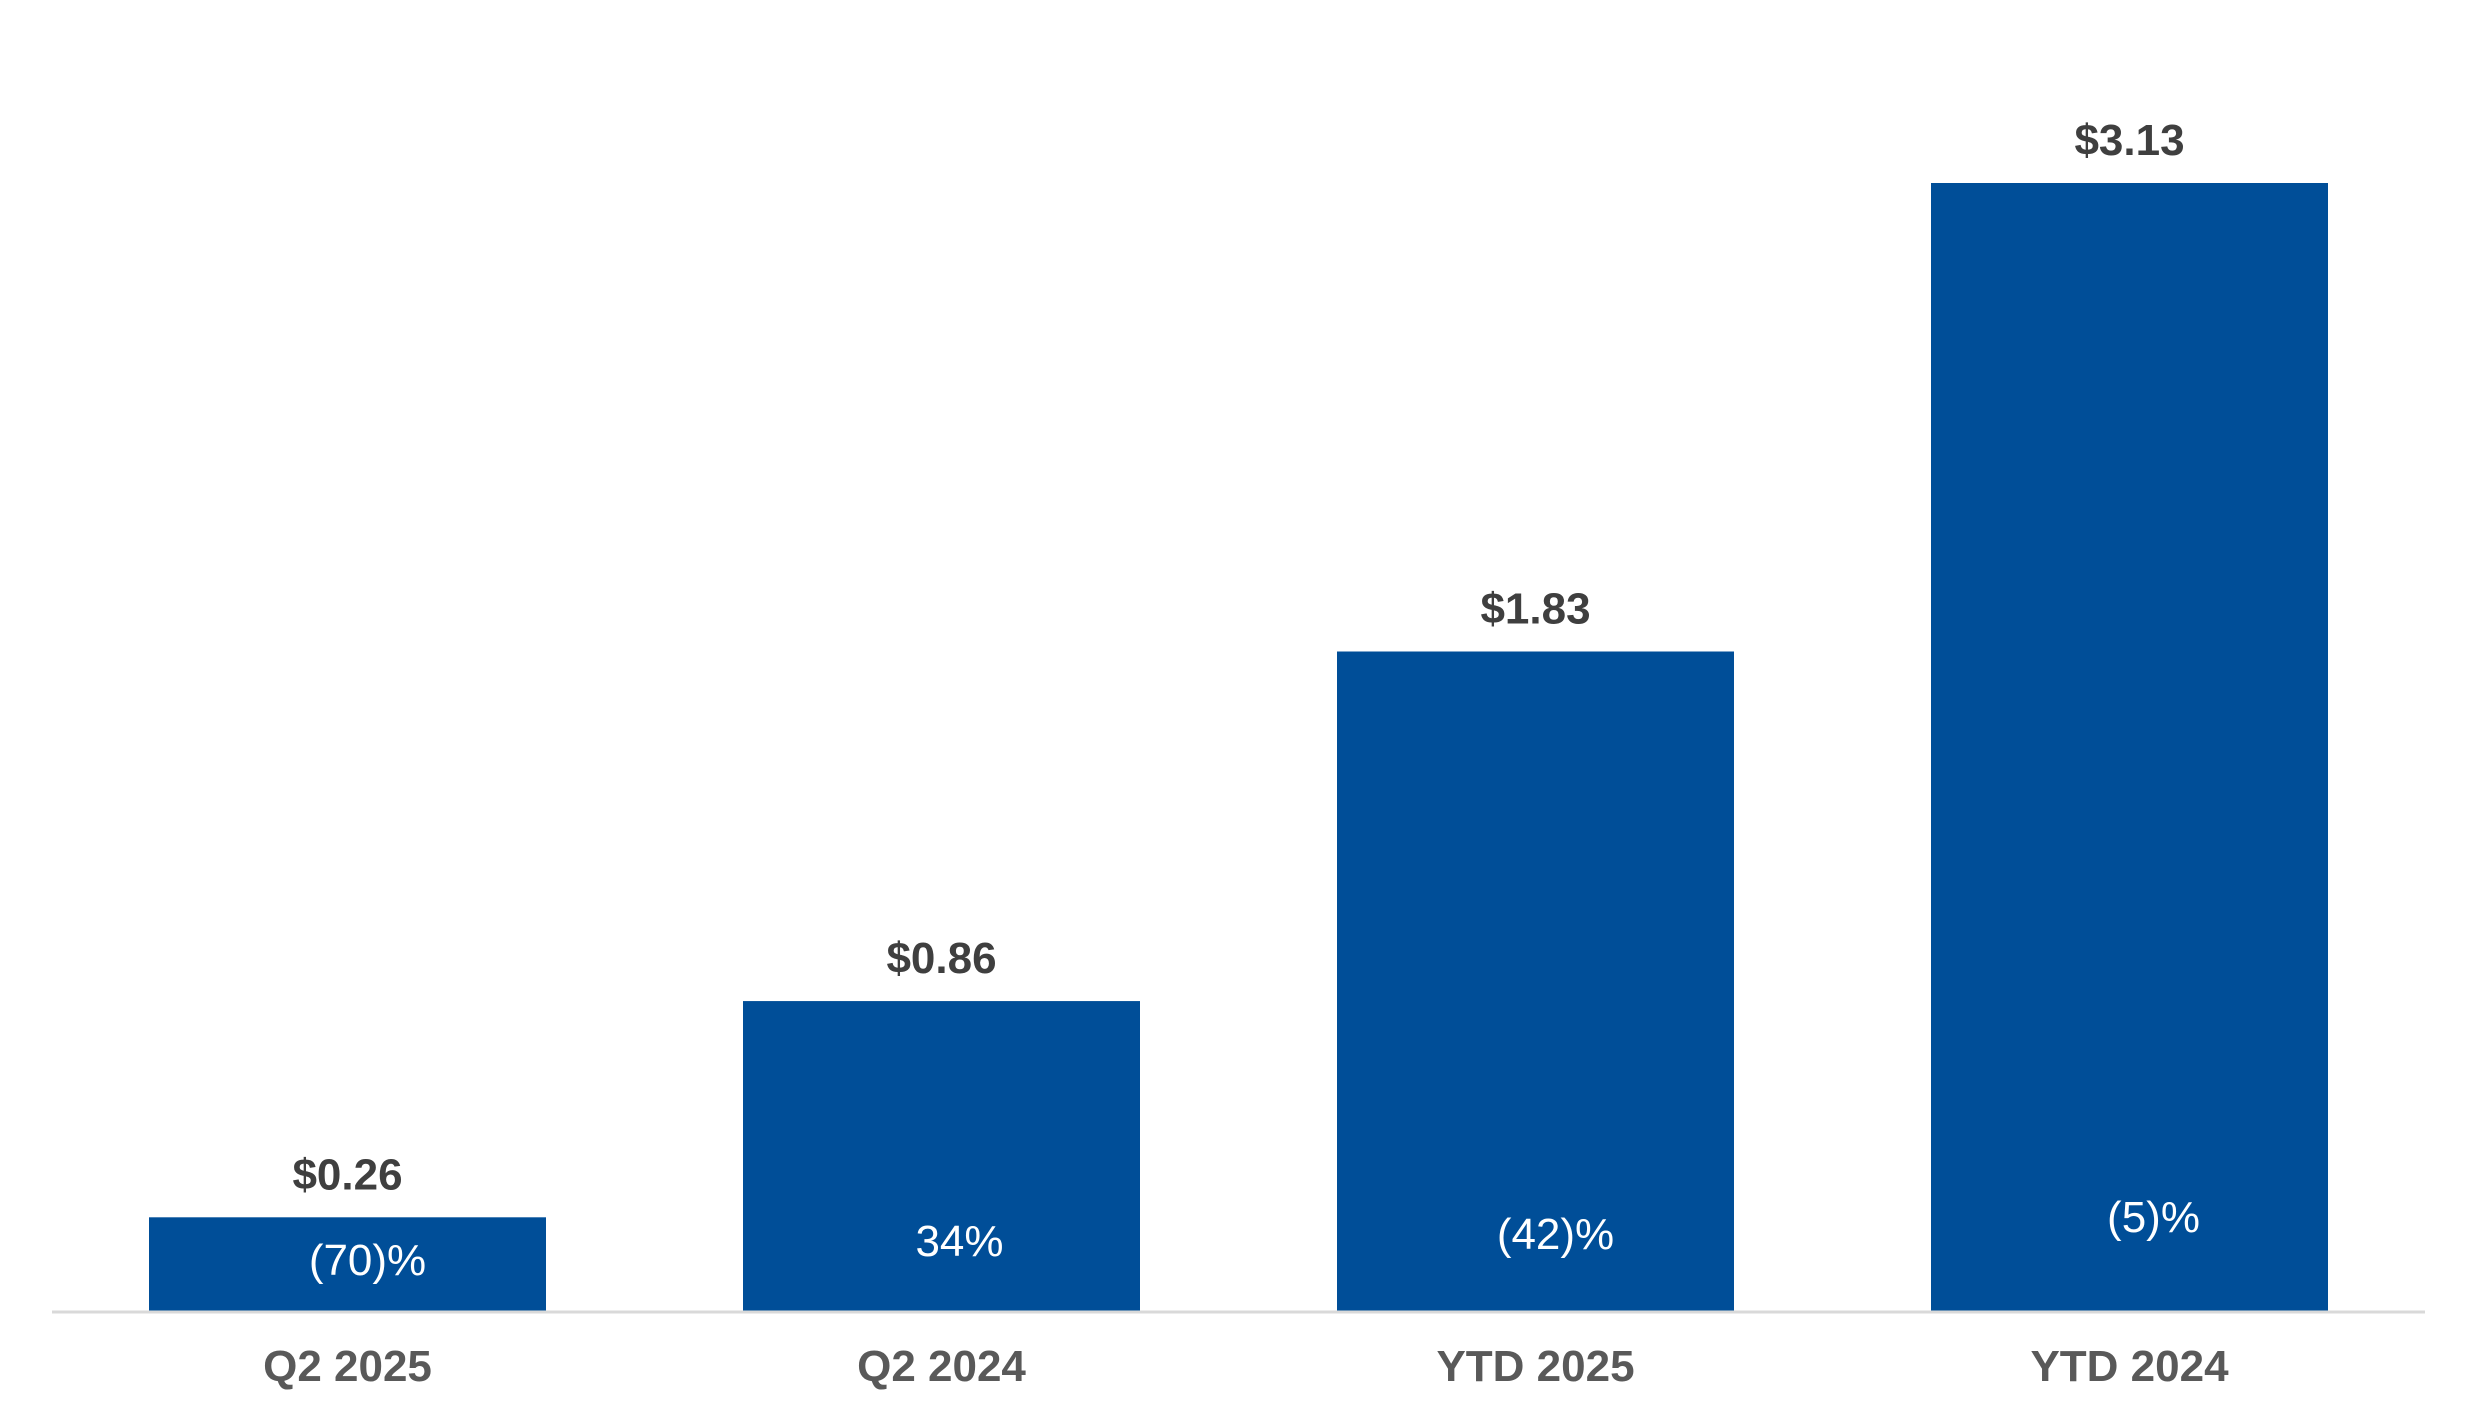  I want to click on bar-q2-2024, so click(941, 1156).